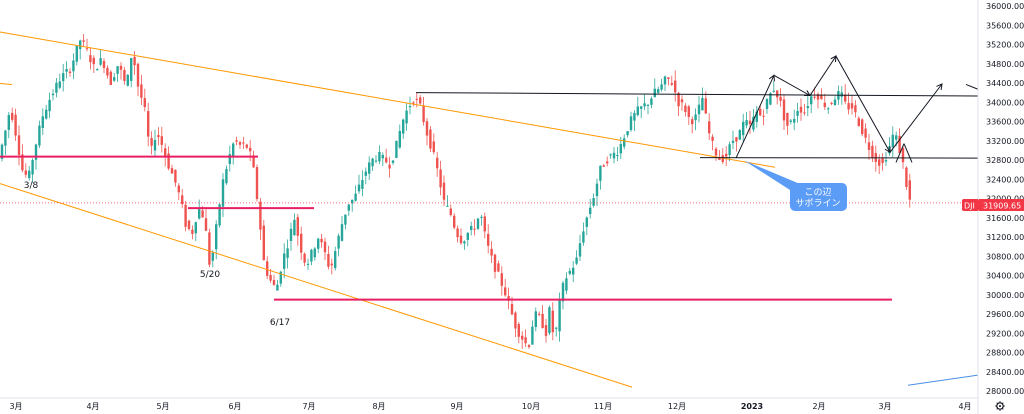 This screenshot has height=414, width=1024. I want to click on y-tick-label: 28000.00, so click(1005, 391).